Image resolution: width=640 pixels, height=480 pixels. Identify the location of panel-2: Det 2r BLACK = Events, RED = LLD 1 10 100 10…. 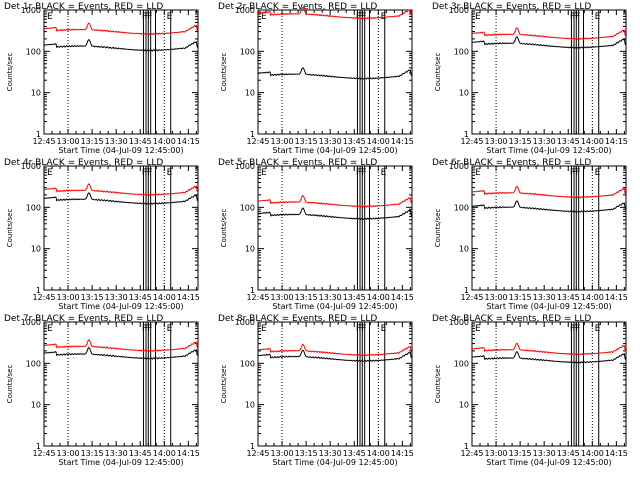
(316, 78).